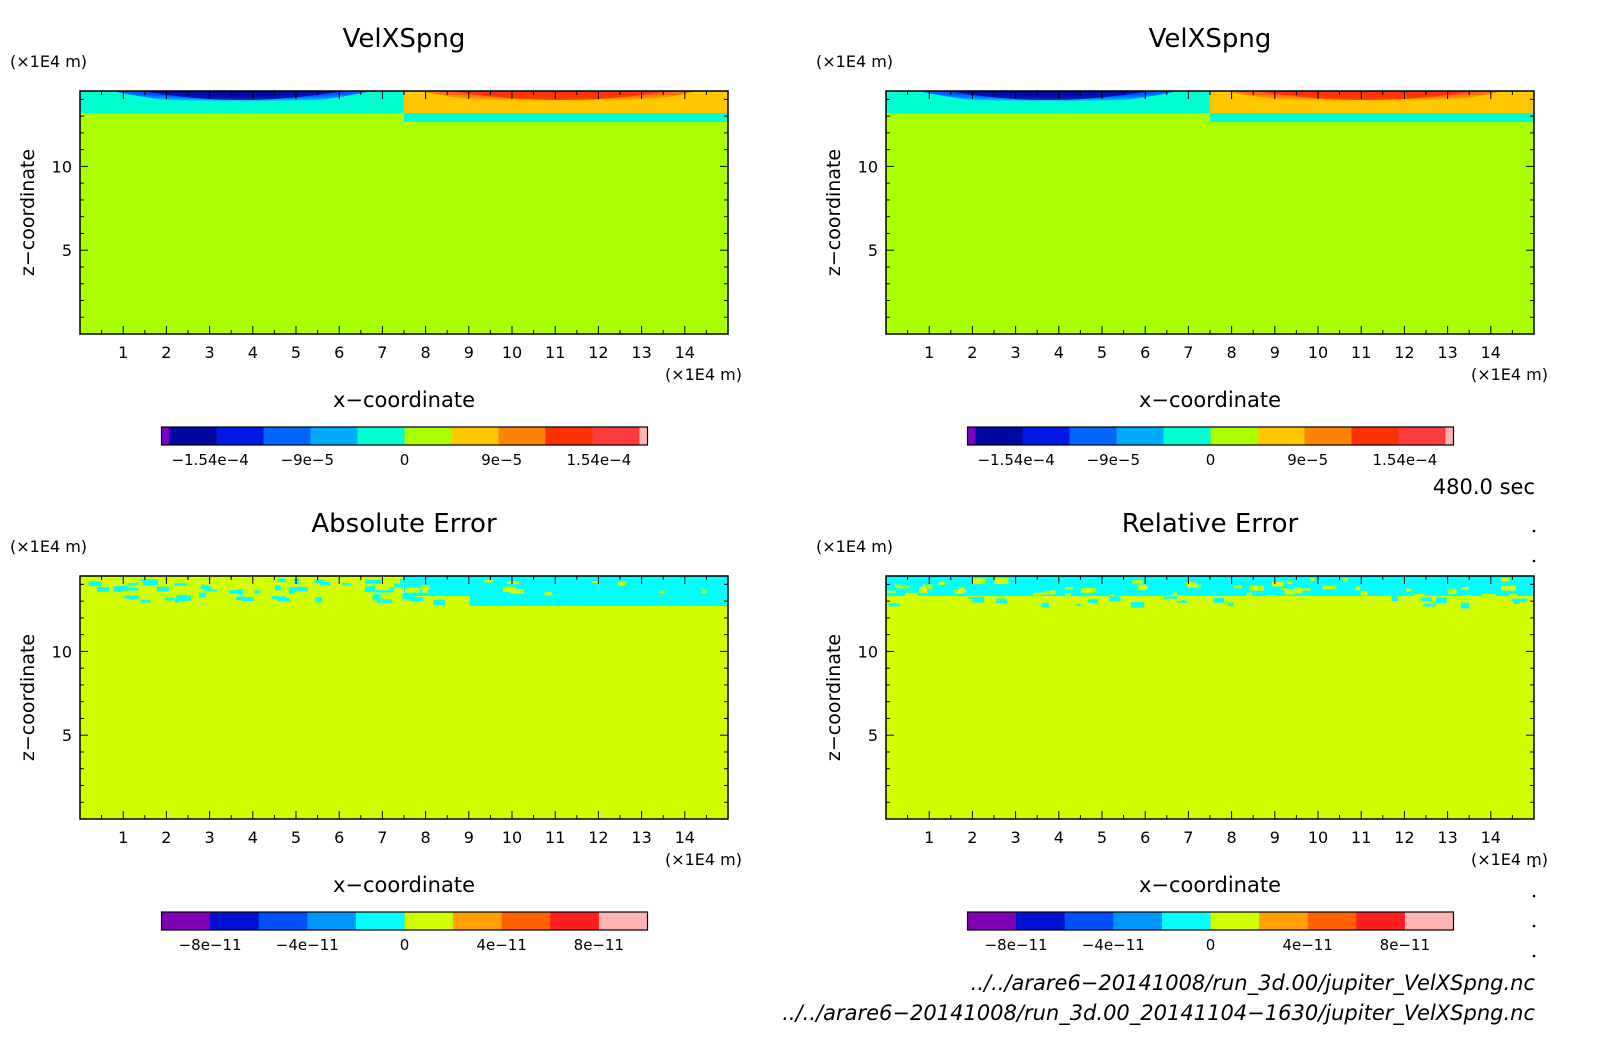 Image resolution: width=1604 pixels, height=1054 pixels. What do you see at coordinates (1405, 945) in the screenshot?
I see `colorbar-label: 8e−11` at bounding box center [1405, 945].